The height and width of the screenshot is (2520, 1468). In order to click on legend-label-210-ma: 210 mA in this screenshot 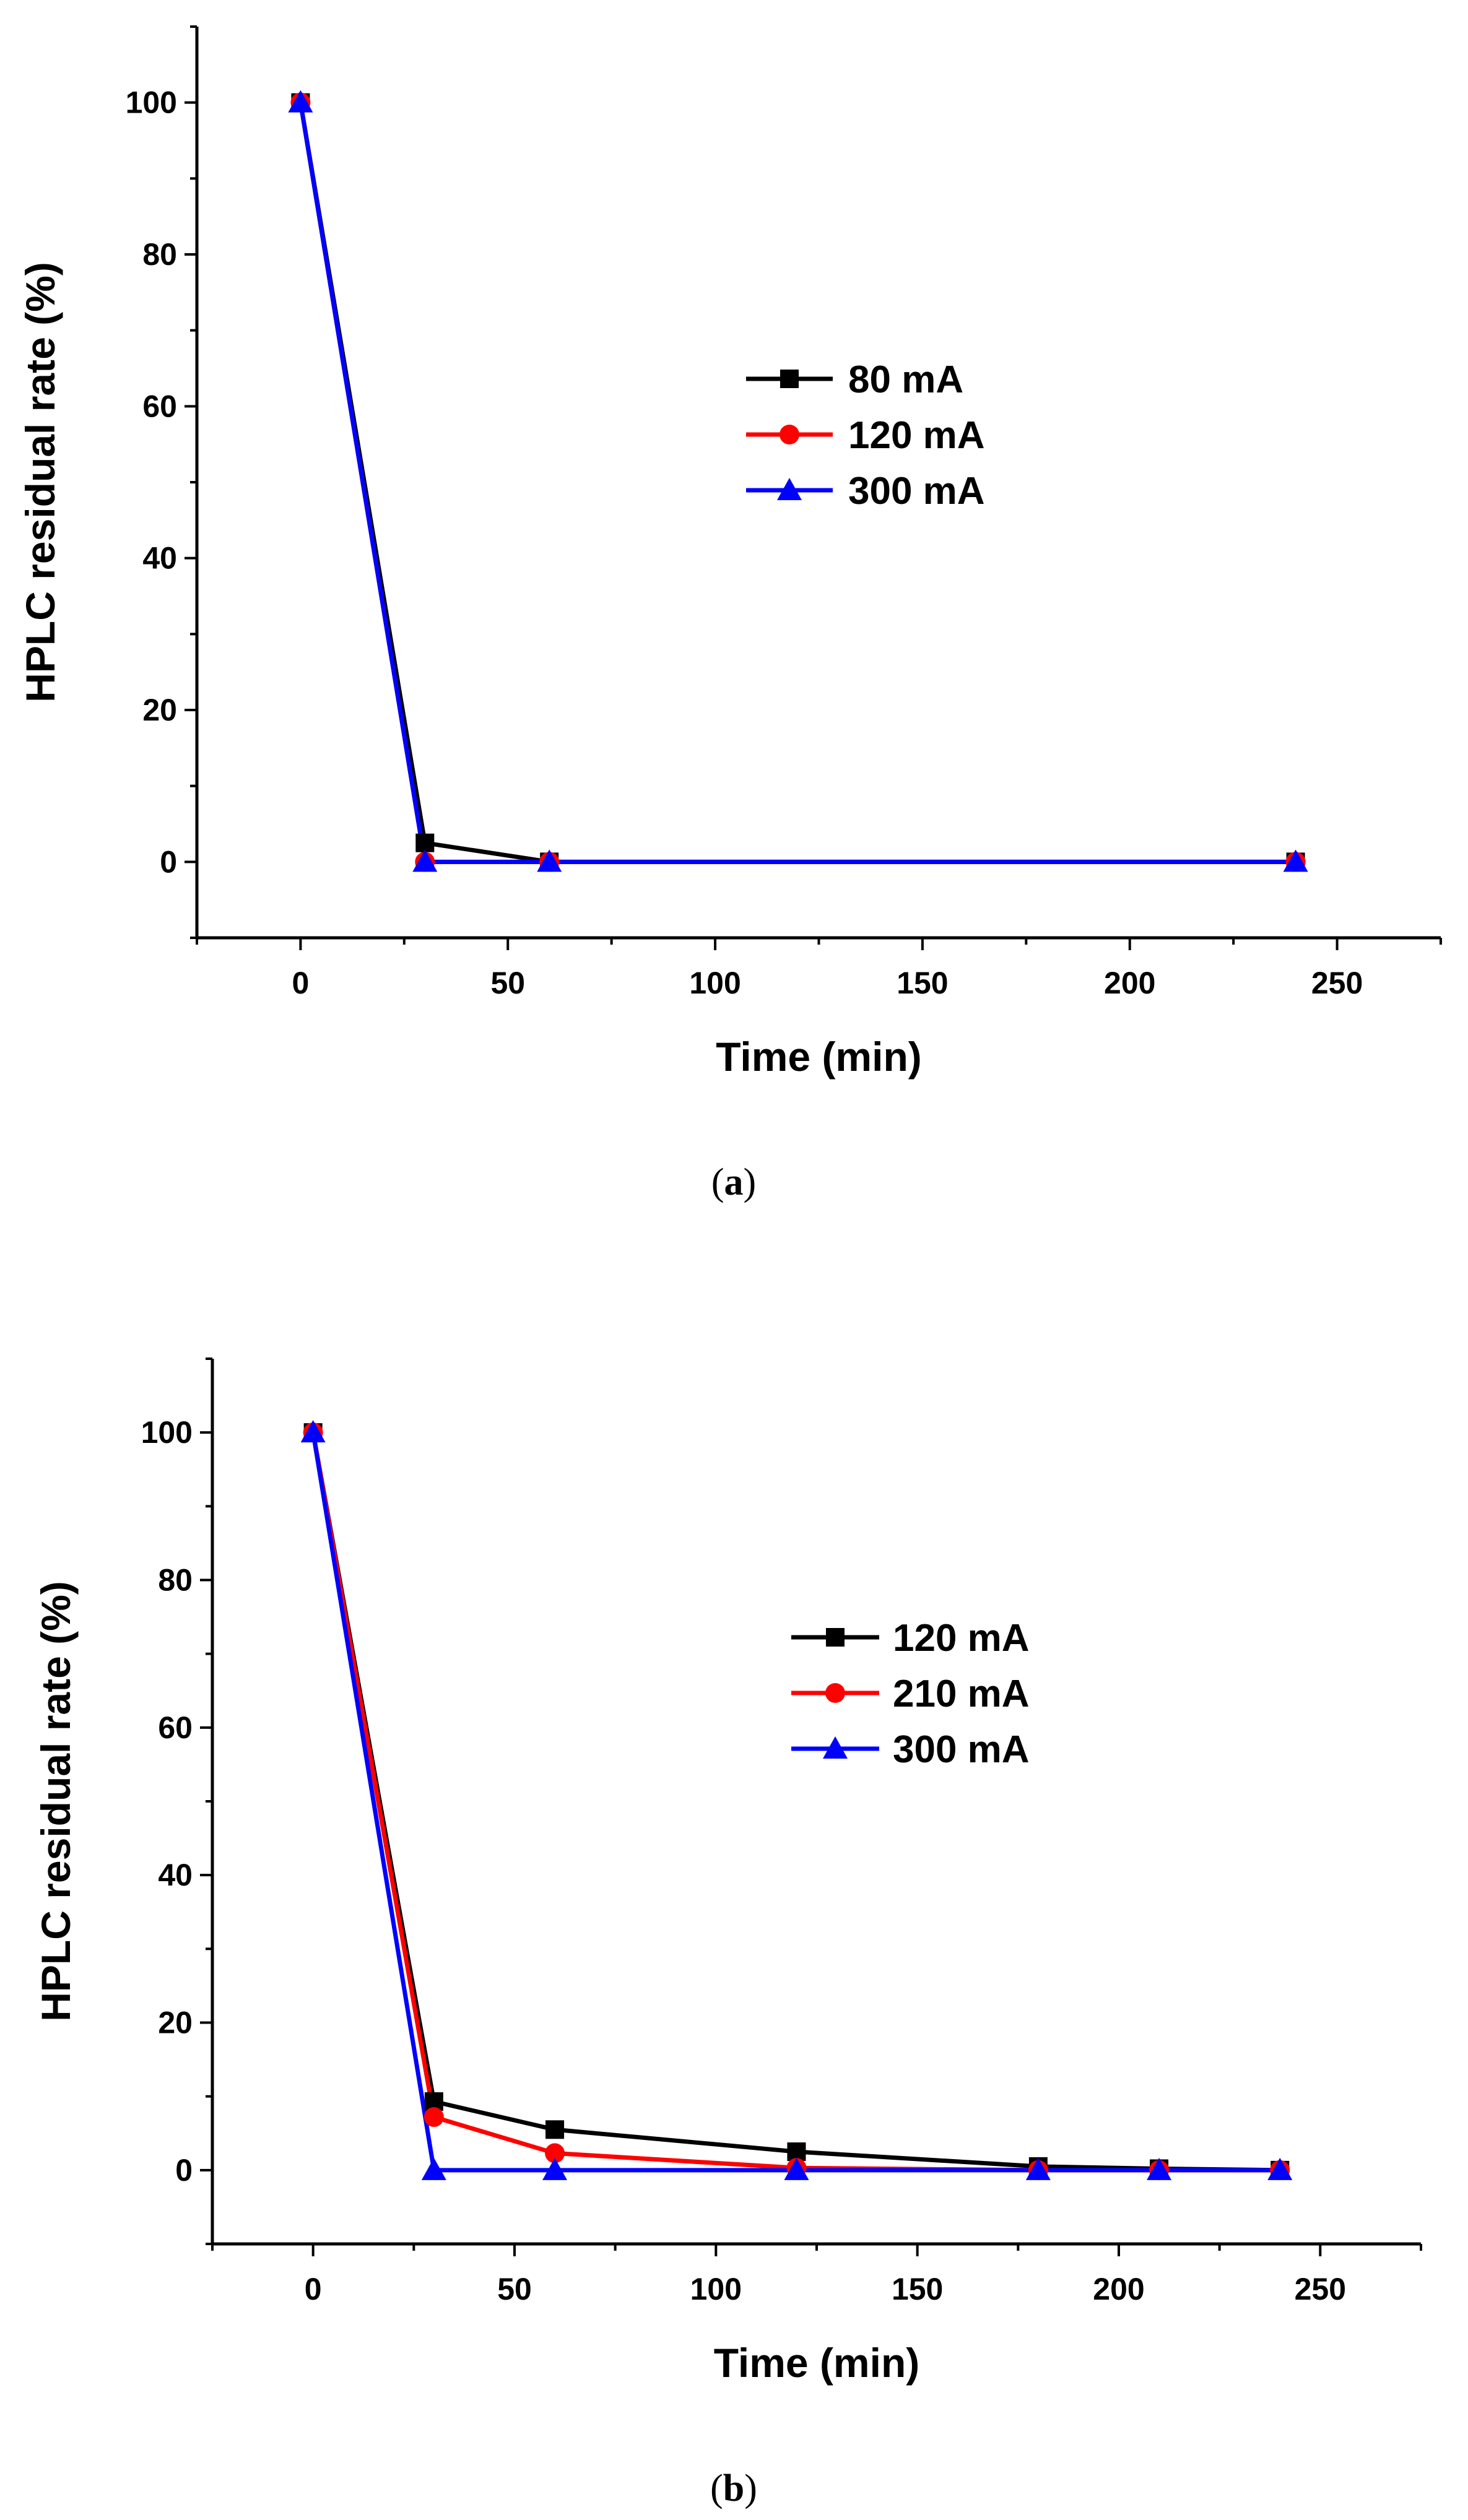, I will do `click(961, 1694)`.